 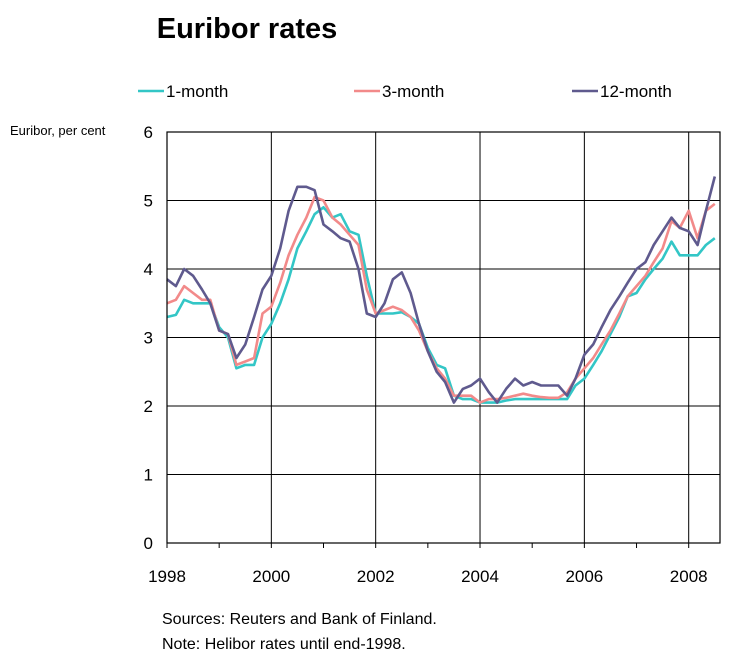 I want to click on helibor-note: Note: Helibor rates until end-1998., so click(x=284, y=644).